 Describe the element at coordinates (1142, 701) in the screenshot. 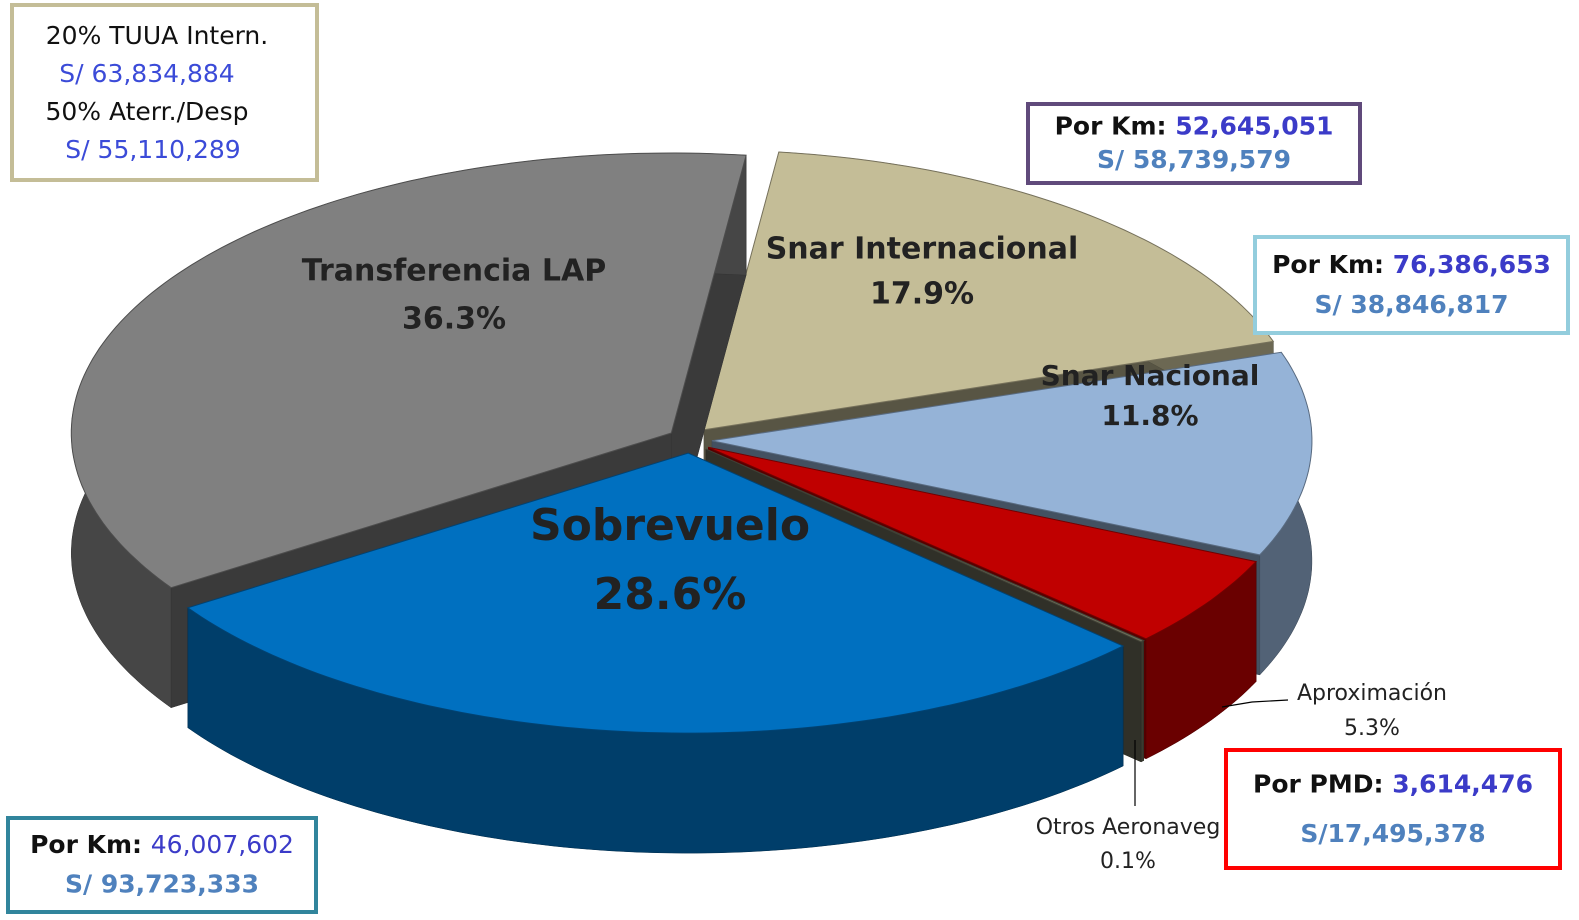

I see `slice-side` at that location.